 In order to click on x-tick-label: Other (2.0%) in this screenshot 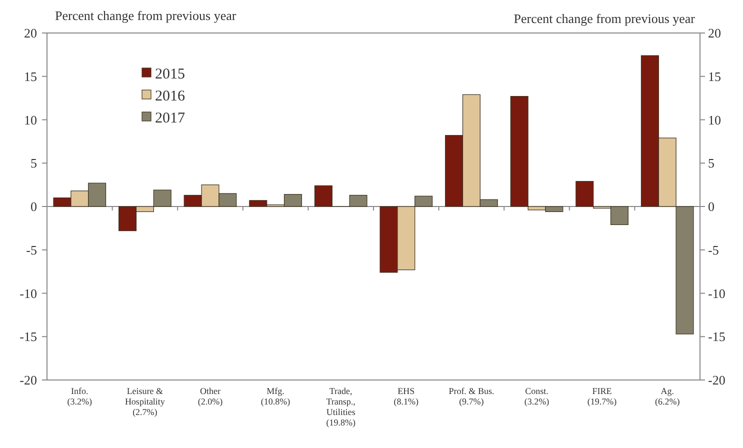, I will do `click(210, 396)`.